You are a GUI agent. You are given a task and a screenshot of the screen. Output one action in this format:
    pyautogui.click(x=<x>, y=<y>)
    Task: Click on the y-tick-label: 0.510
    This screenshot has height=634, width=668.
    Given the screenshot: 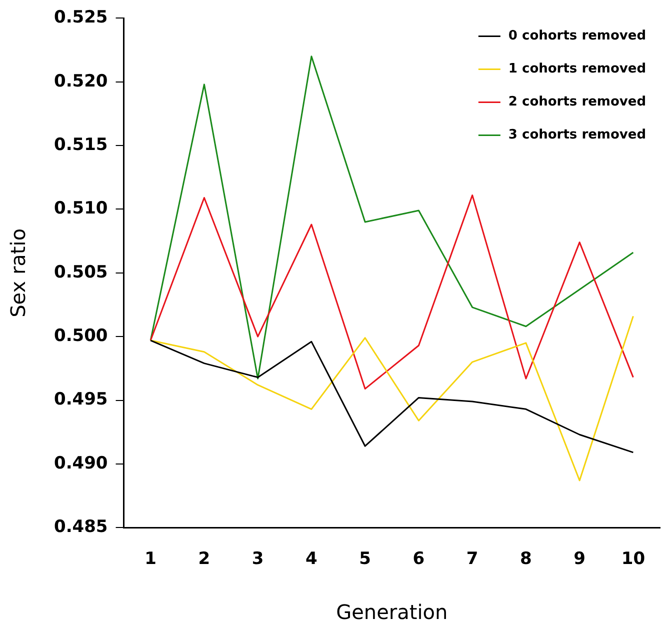 What is the action you would take?
    pyautogui.click(x=81, y=208)
    